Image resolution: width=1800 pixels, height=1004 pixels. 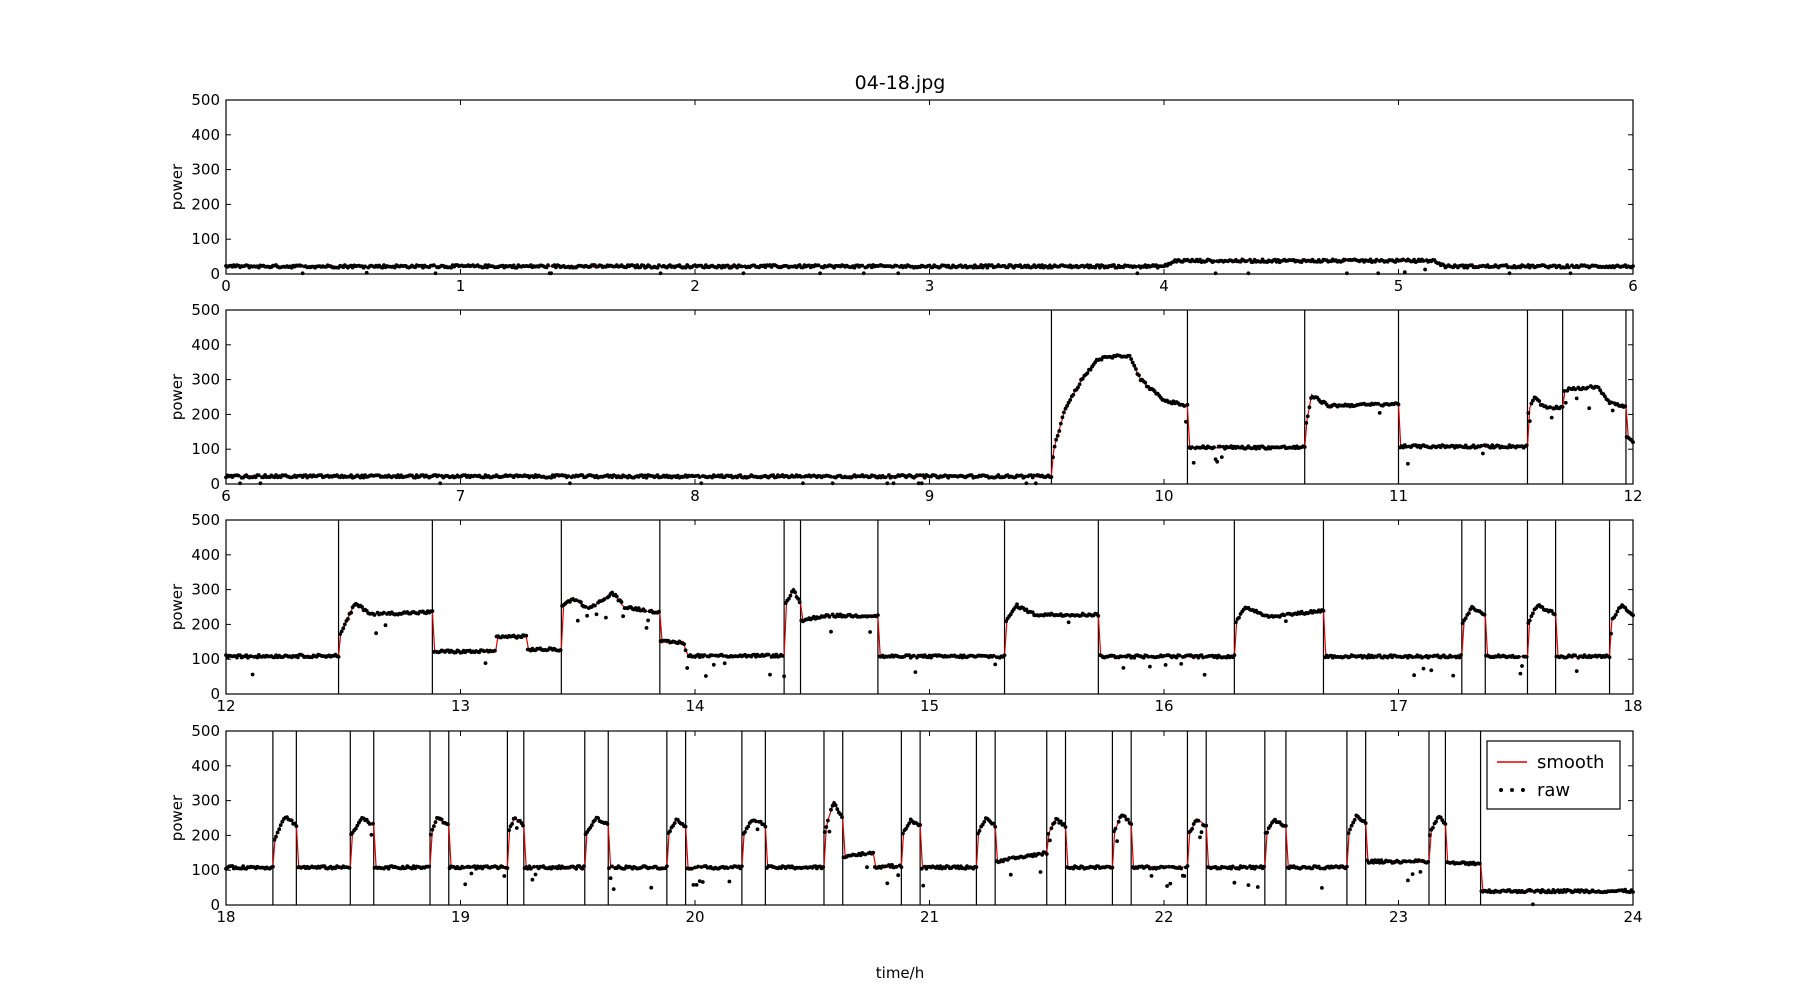 What do you see at coordinates (929, 917) in the screenshot?
I see `x-tick-label: 21` at bounding box center [929, 917].